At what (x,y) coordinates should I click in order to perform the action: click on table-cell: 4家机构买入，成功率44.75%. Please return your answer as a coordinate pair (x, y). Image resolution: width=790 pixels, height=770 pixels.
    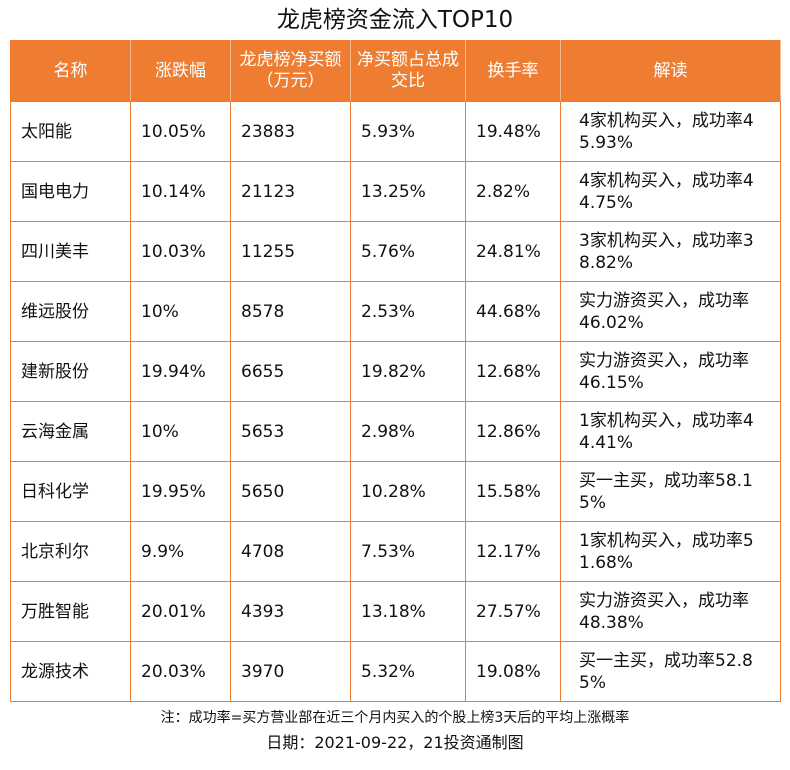
    Looking at the image, I should click on (670, 191).